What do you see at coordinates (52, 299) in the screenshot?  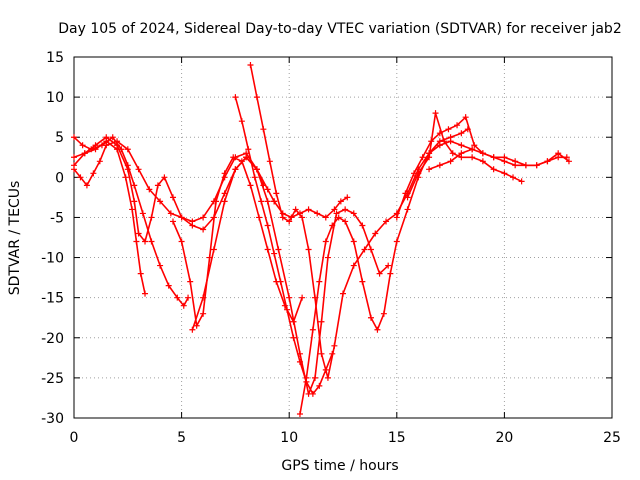 I see `y-tick-label: -15` at bounding box center [52, 299].